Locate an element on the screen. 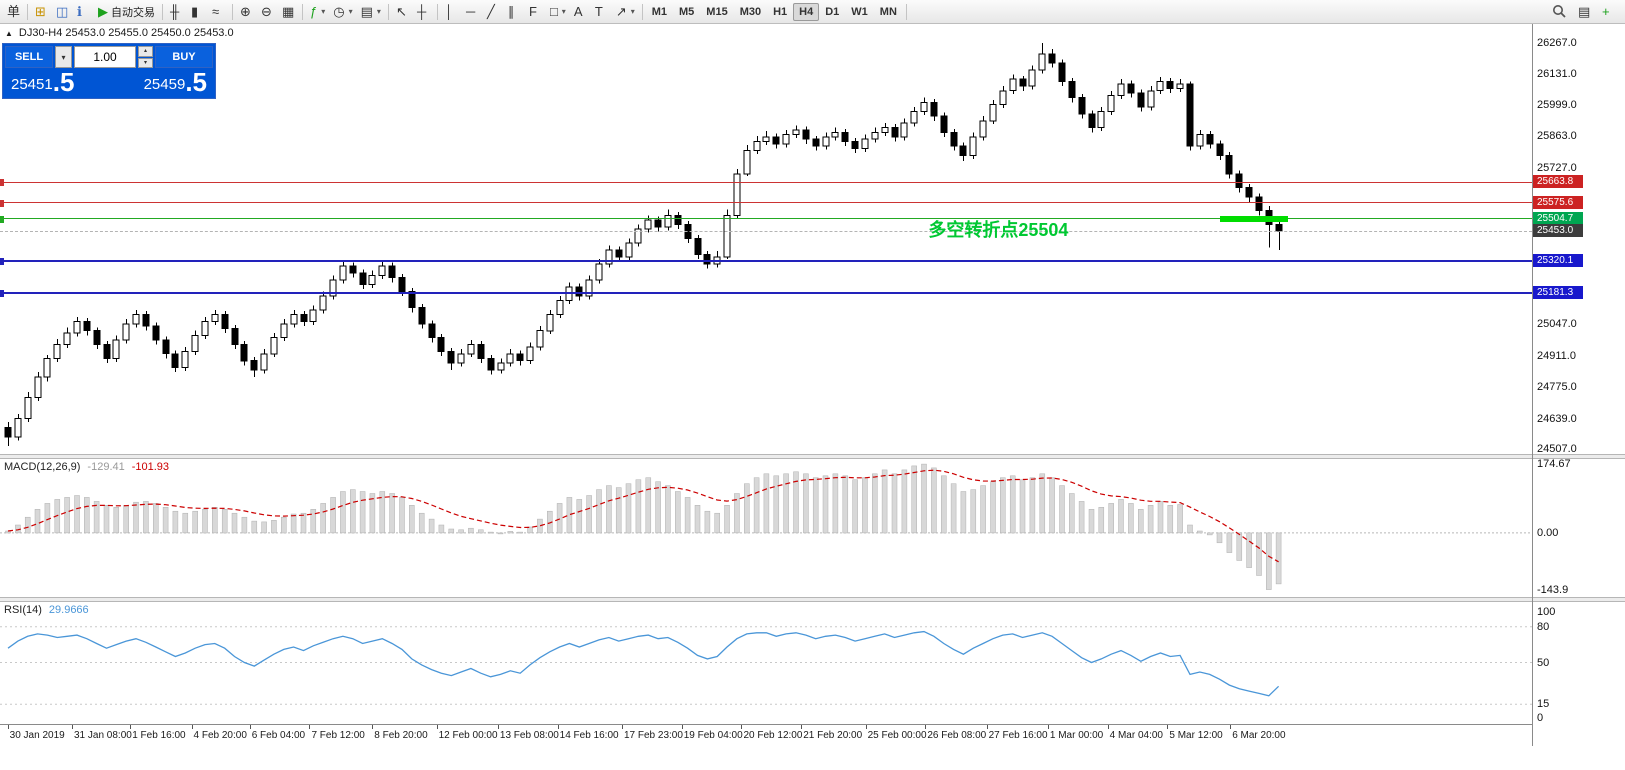  candle-chart-button: ▮ is located at coordinates (197, 11).